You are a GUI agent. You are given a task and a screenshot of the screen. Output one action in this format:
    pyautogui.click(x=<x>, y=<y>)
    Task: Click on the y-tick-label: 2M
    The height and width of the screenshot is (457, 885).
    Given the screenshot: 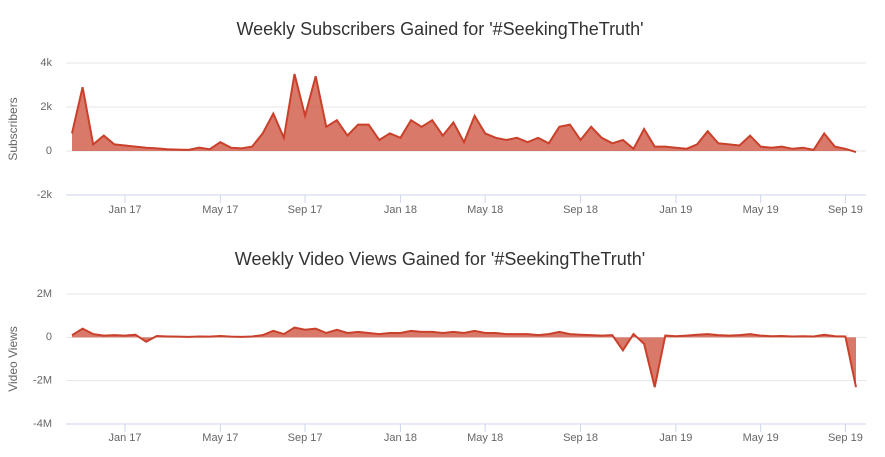 What is the action you would take?
    pyautogui.click(x=44, y=294)
    